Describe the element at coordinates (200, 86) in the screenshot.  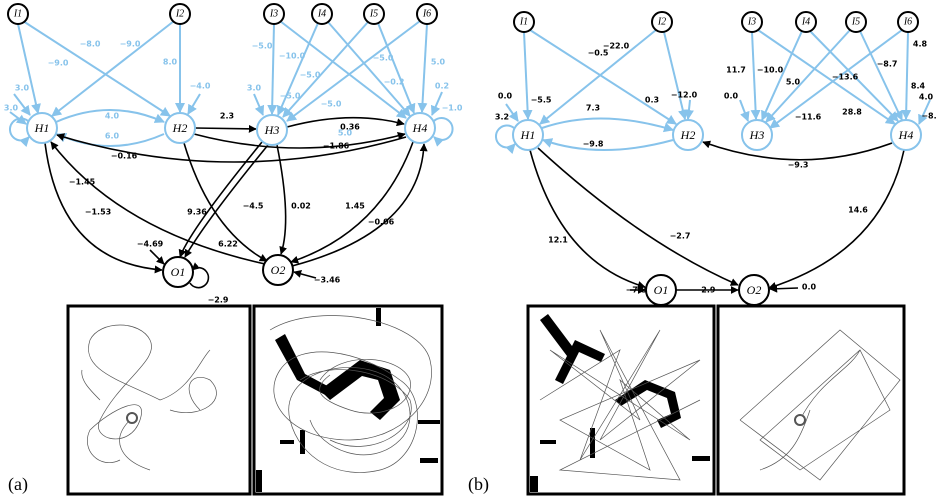
I see `weight-label: −4.0` at that location.